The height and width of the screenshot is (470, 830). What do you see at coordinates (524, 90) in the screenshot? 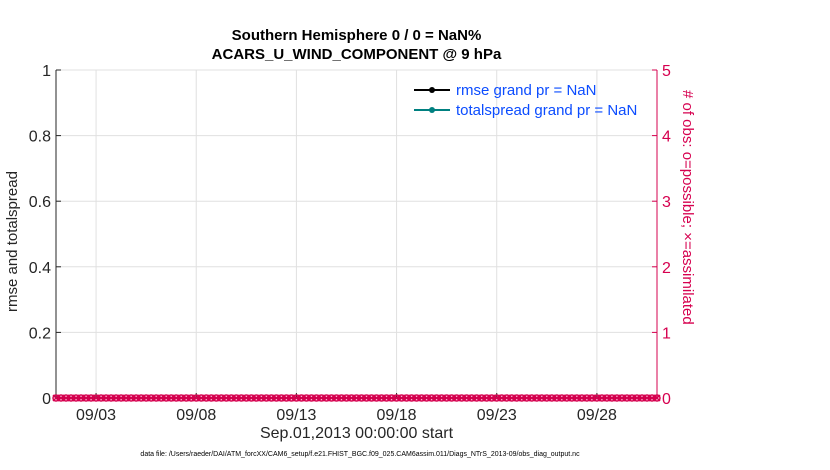
I see `legend-item-rmse: rmse grand pr = NaN` at bounding box center [524, 90].